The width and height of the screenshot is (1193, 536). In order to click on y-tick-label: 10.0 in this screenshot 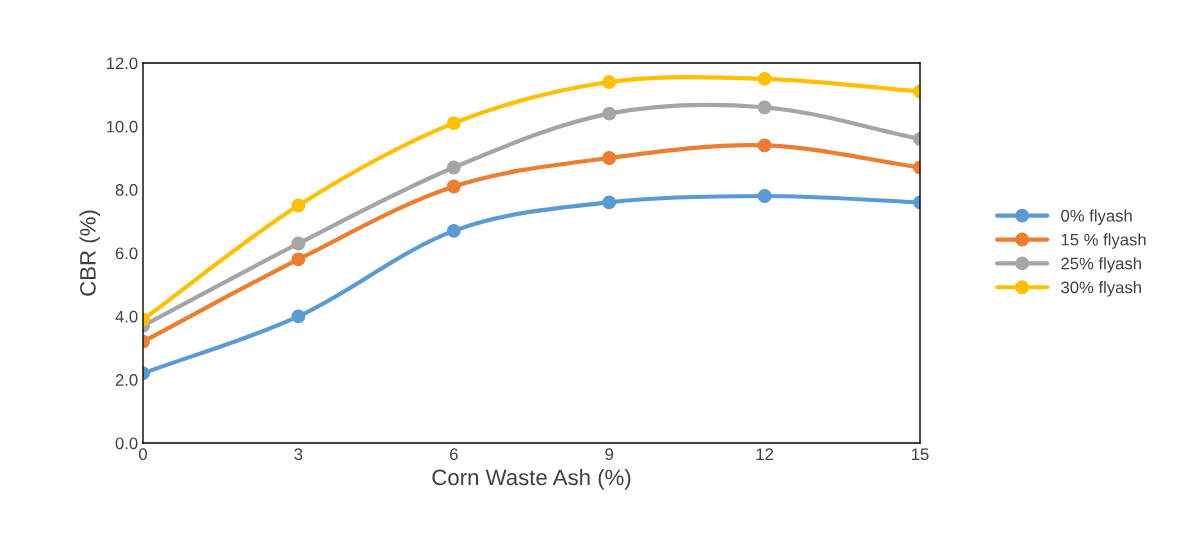, I will do `click(122, 126)`.